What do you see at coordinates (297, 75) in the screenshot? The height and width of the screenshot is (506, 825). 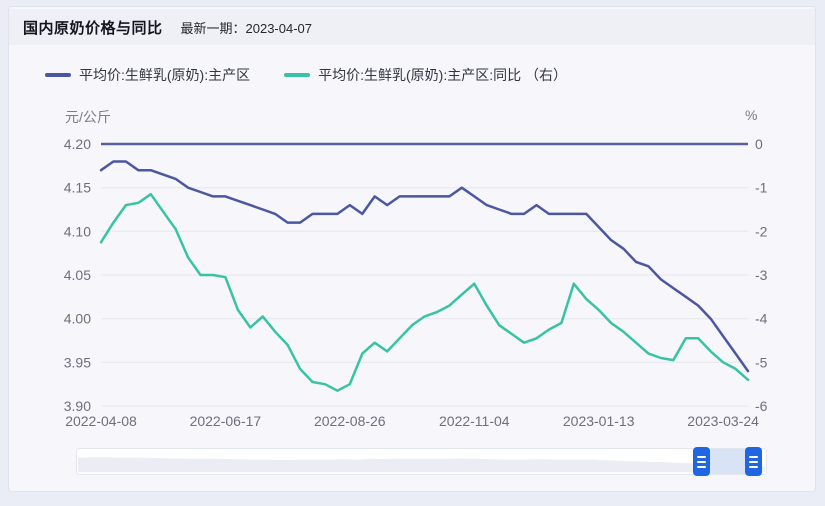 I see `legend-swatch-yoy` at bounding box center [297, 75].